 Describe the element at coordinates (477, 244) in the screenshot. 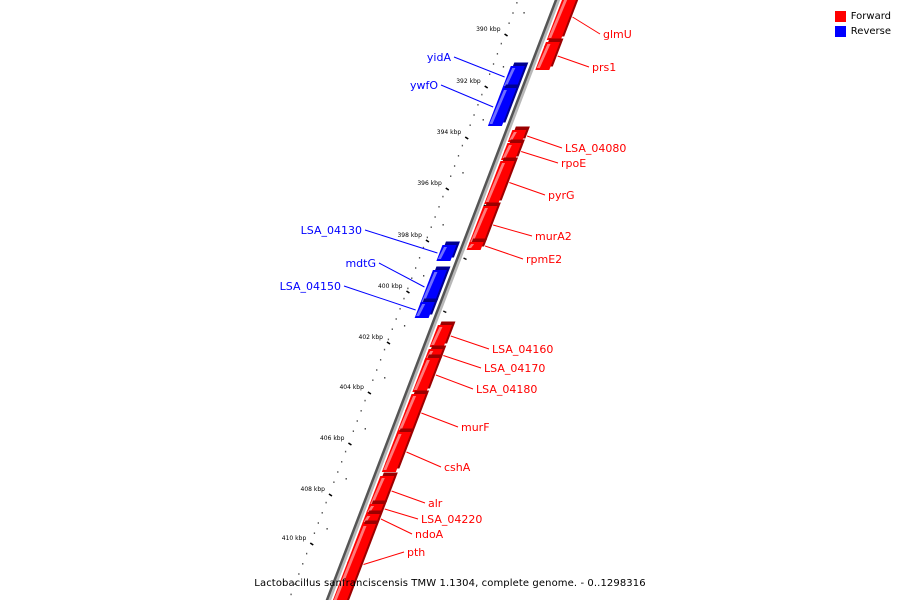

I see `gene-rpmE2` at that location.